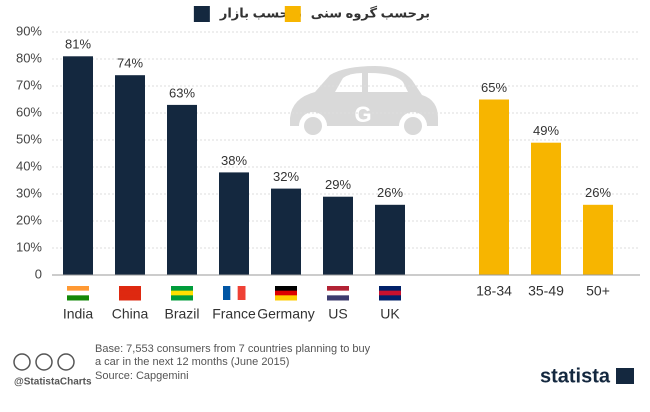  What do you see at coordinates (337, 314) in the screenshot?
I see `x-tick-label: US` at bounding box center [337, 314].